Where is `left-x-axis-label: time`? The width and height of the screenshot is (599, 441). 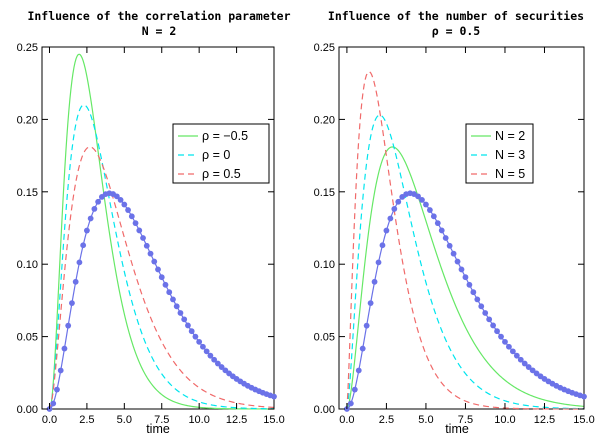
left-x-axis-label: time is located at coordinates (158, 429).